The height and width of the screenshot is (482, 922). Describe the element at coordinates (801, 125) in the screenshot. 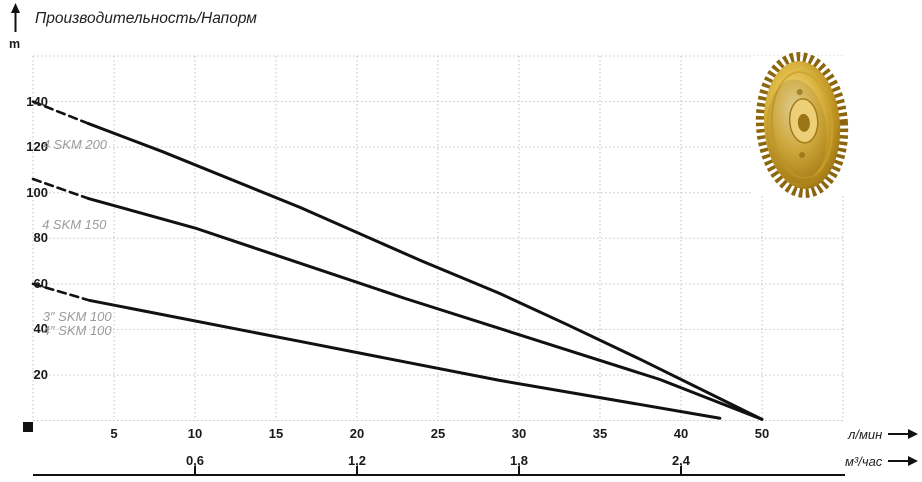

I see `impeller-image` at that location.